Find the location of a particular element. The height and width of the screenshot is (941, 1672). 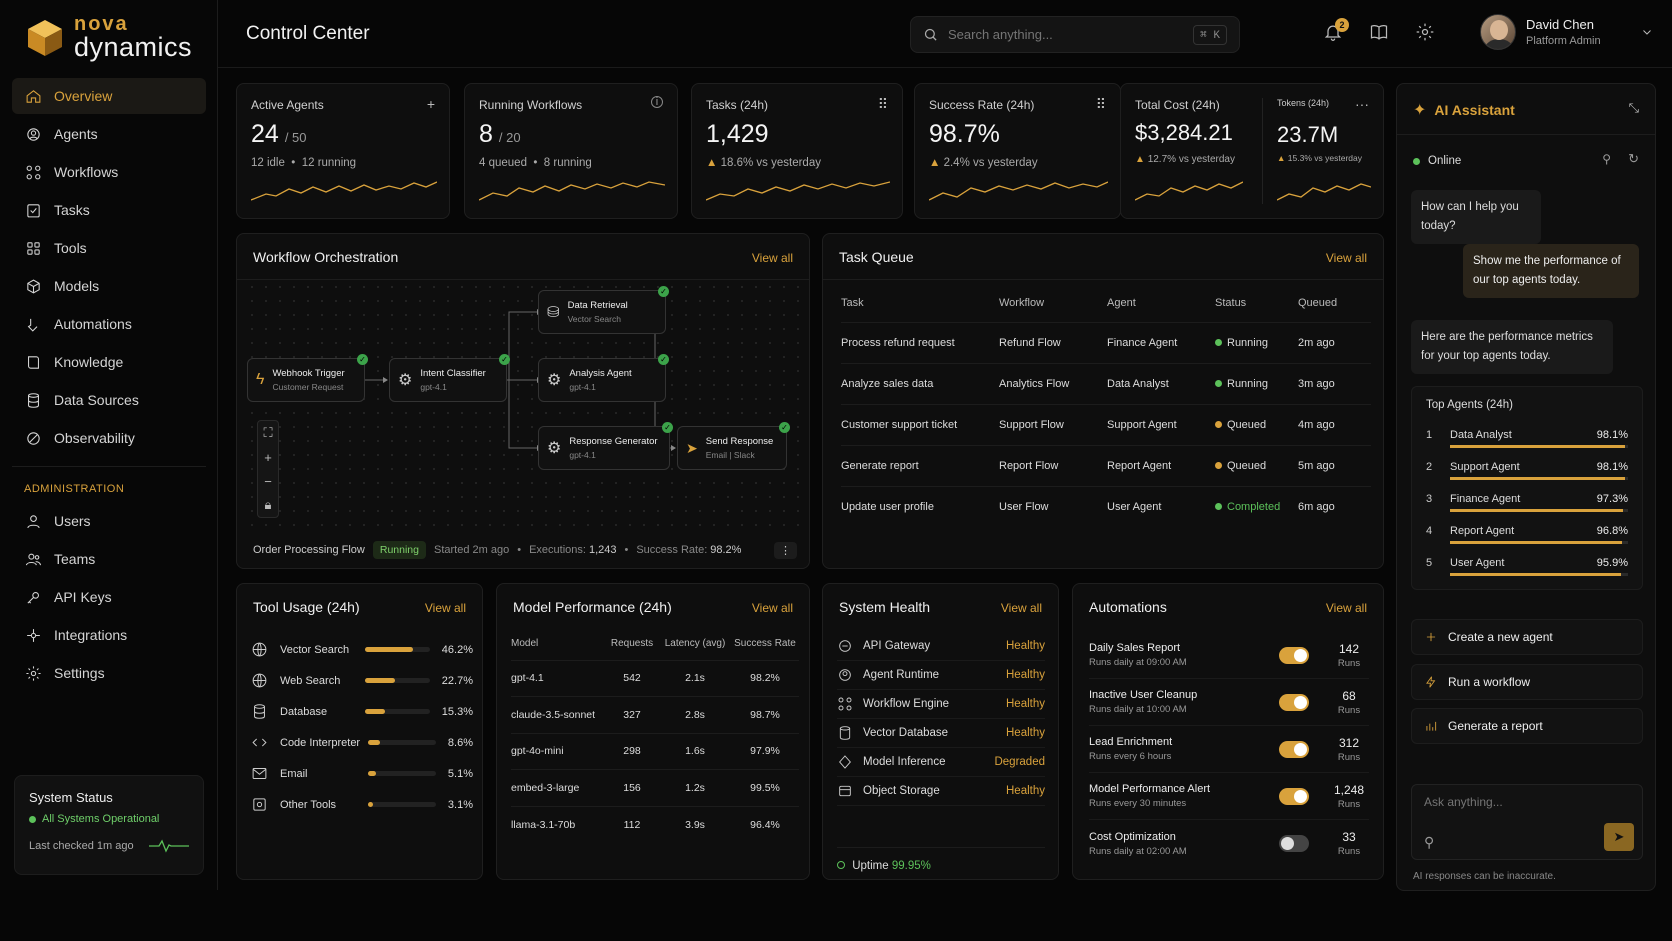

collapse-icon: ⤡ is located at coordinates (1633, 107).